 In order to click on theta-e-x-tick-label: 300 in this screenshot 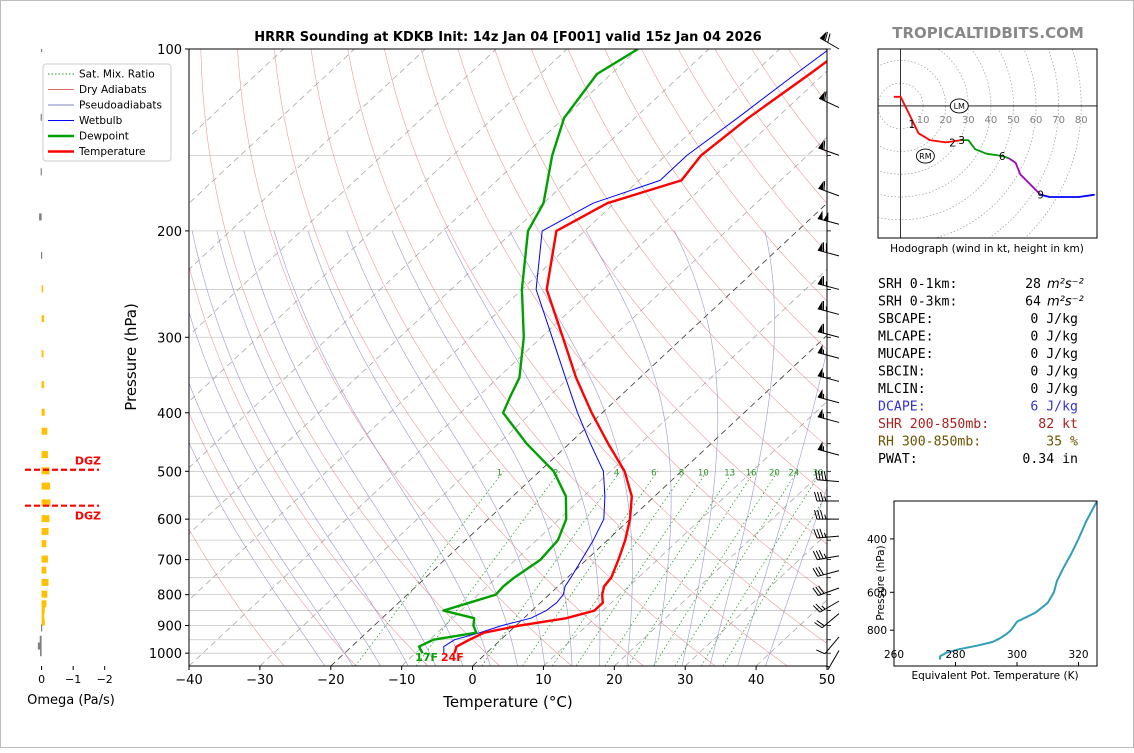, I will do `click(1017, 655)`.